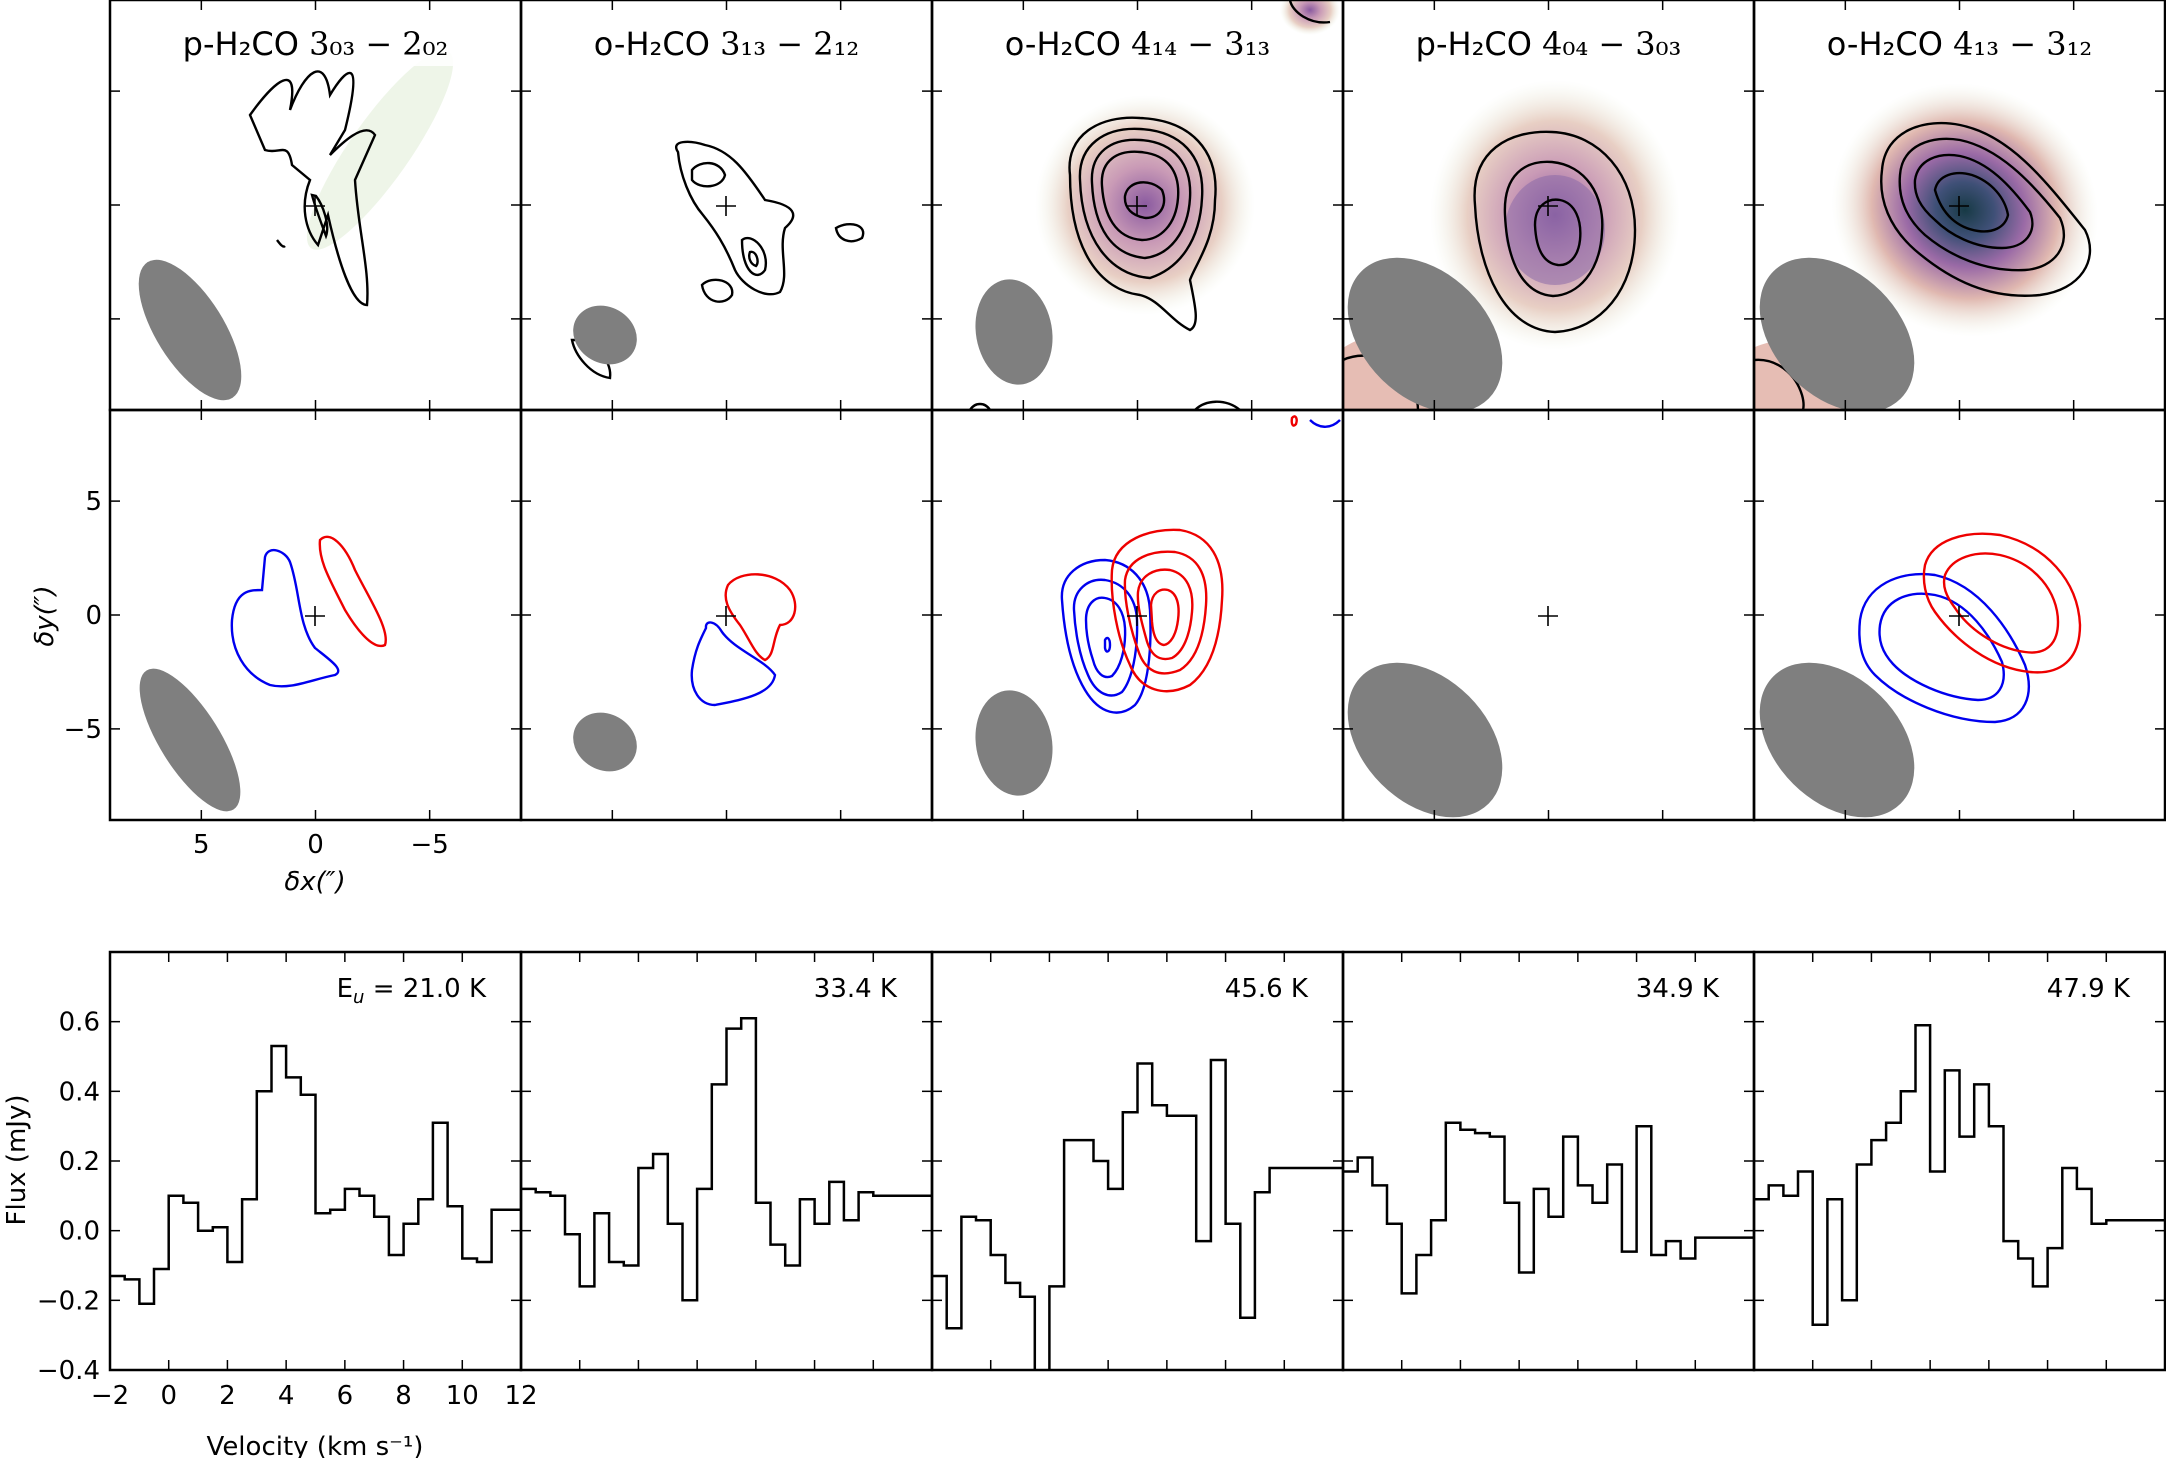 The height and width of the screenshot is (1458, 2166). What do you see at coordinates (430, 845) in the screenshot?
I see `map-xtick-label: −5` at bounding box center [430, 845].